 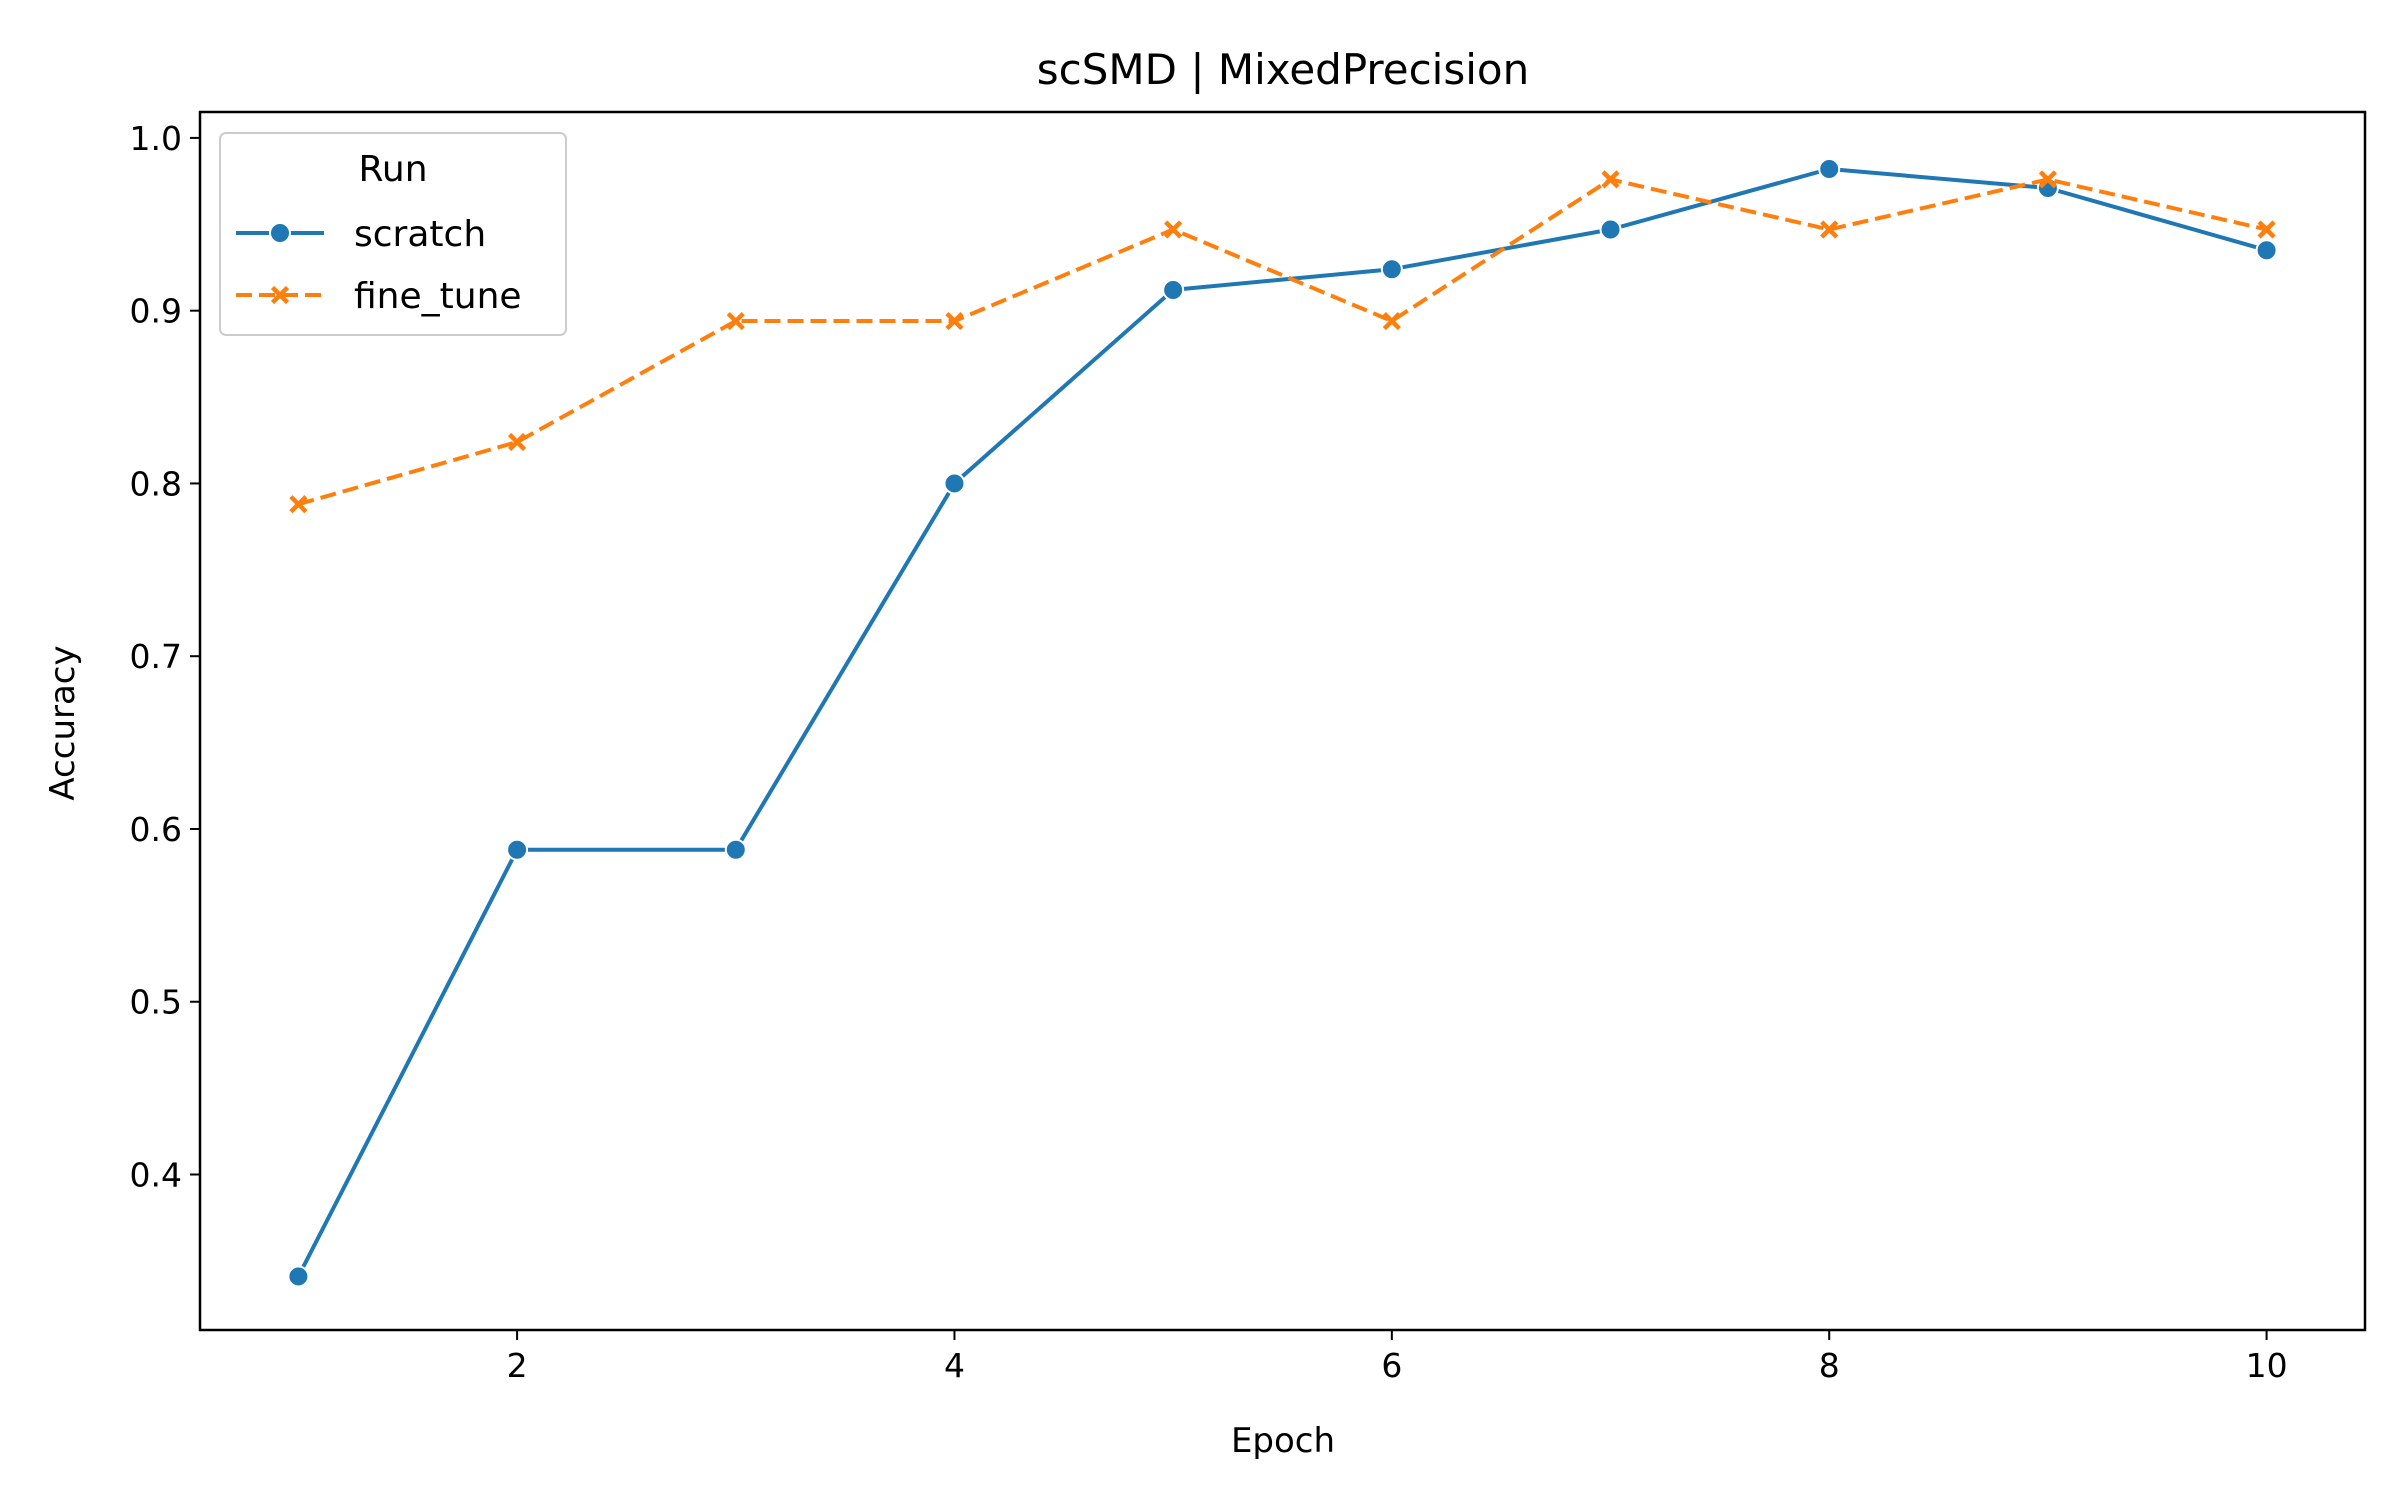 What do you see at coordinates (954, 1365) in the screenshot?
I see `x-tick-label: 4` at bounding box center [954, 1365].